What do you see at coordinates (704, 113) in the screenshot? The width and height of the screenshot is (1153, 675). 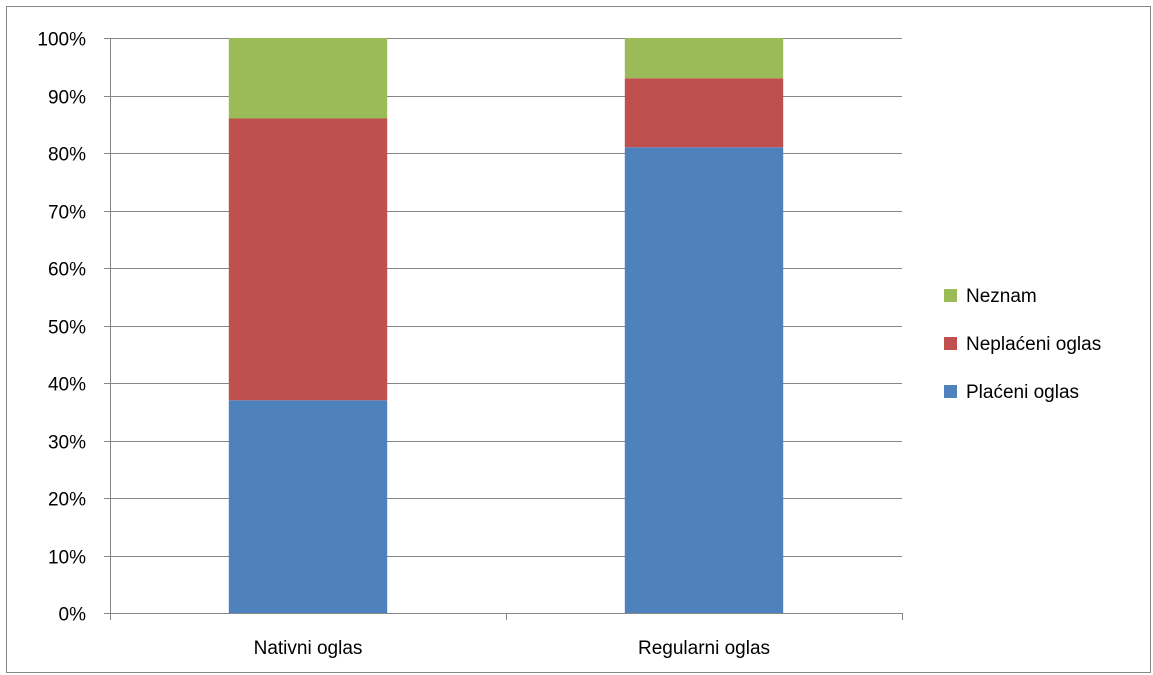 I see `bar-regularni-oglas-neplaceni-oglas` at bounding box center [704, 113].